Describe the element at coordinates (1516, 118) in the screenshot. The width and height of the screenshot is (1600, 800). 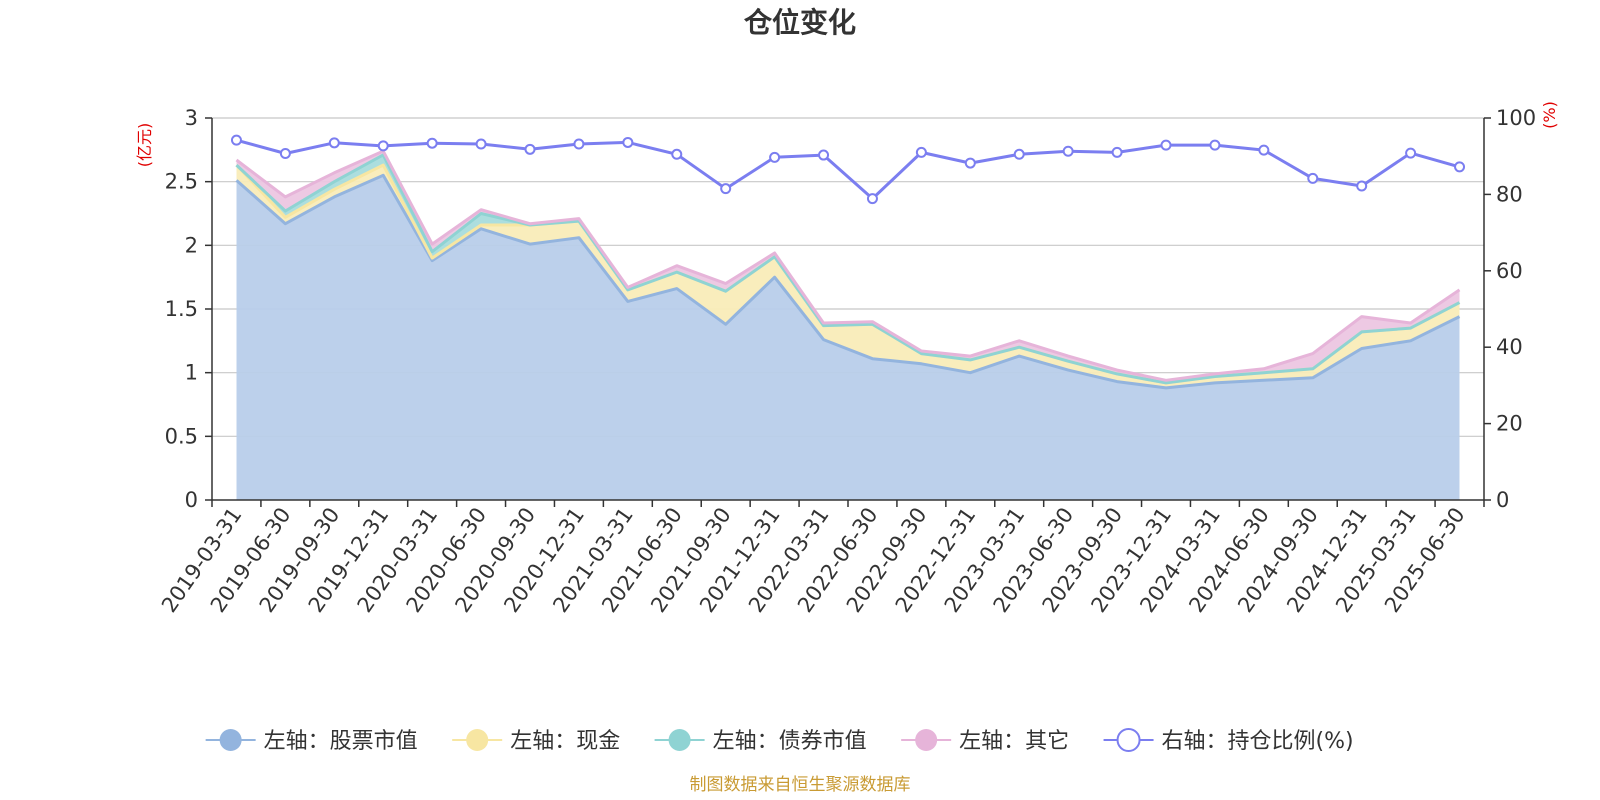
I see `right-tick-label: 100` at that location.